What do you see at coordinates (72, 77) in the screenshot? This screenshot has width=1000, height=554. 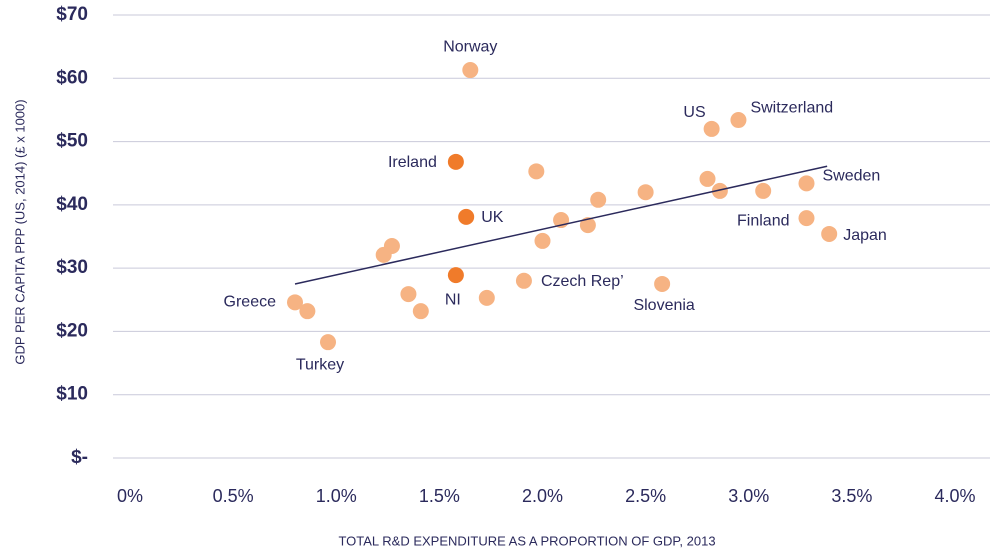 I see `y-tick-label: $60` at bounding box center [72, 77].